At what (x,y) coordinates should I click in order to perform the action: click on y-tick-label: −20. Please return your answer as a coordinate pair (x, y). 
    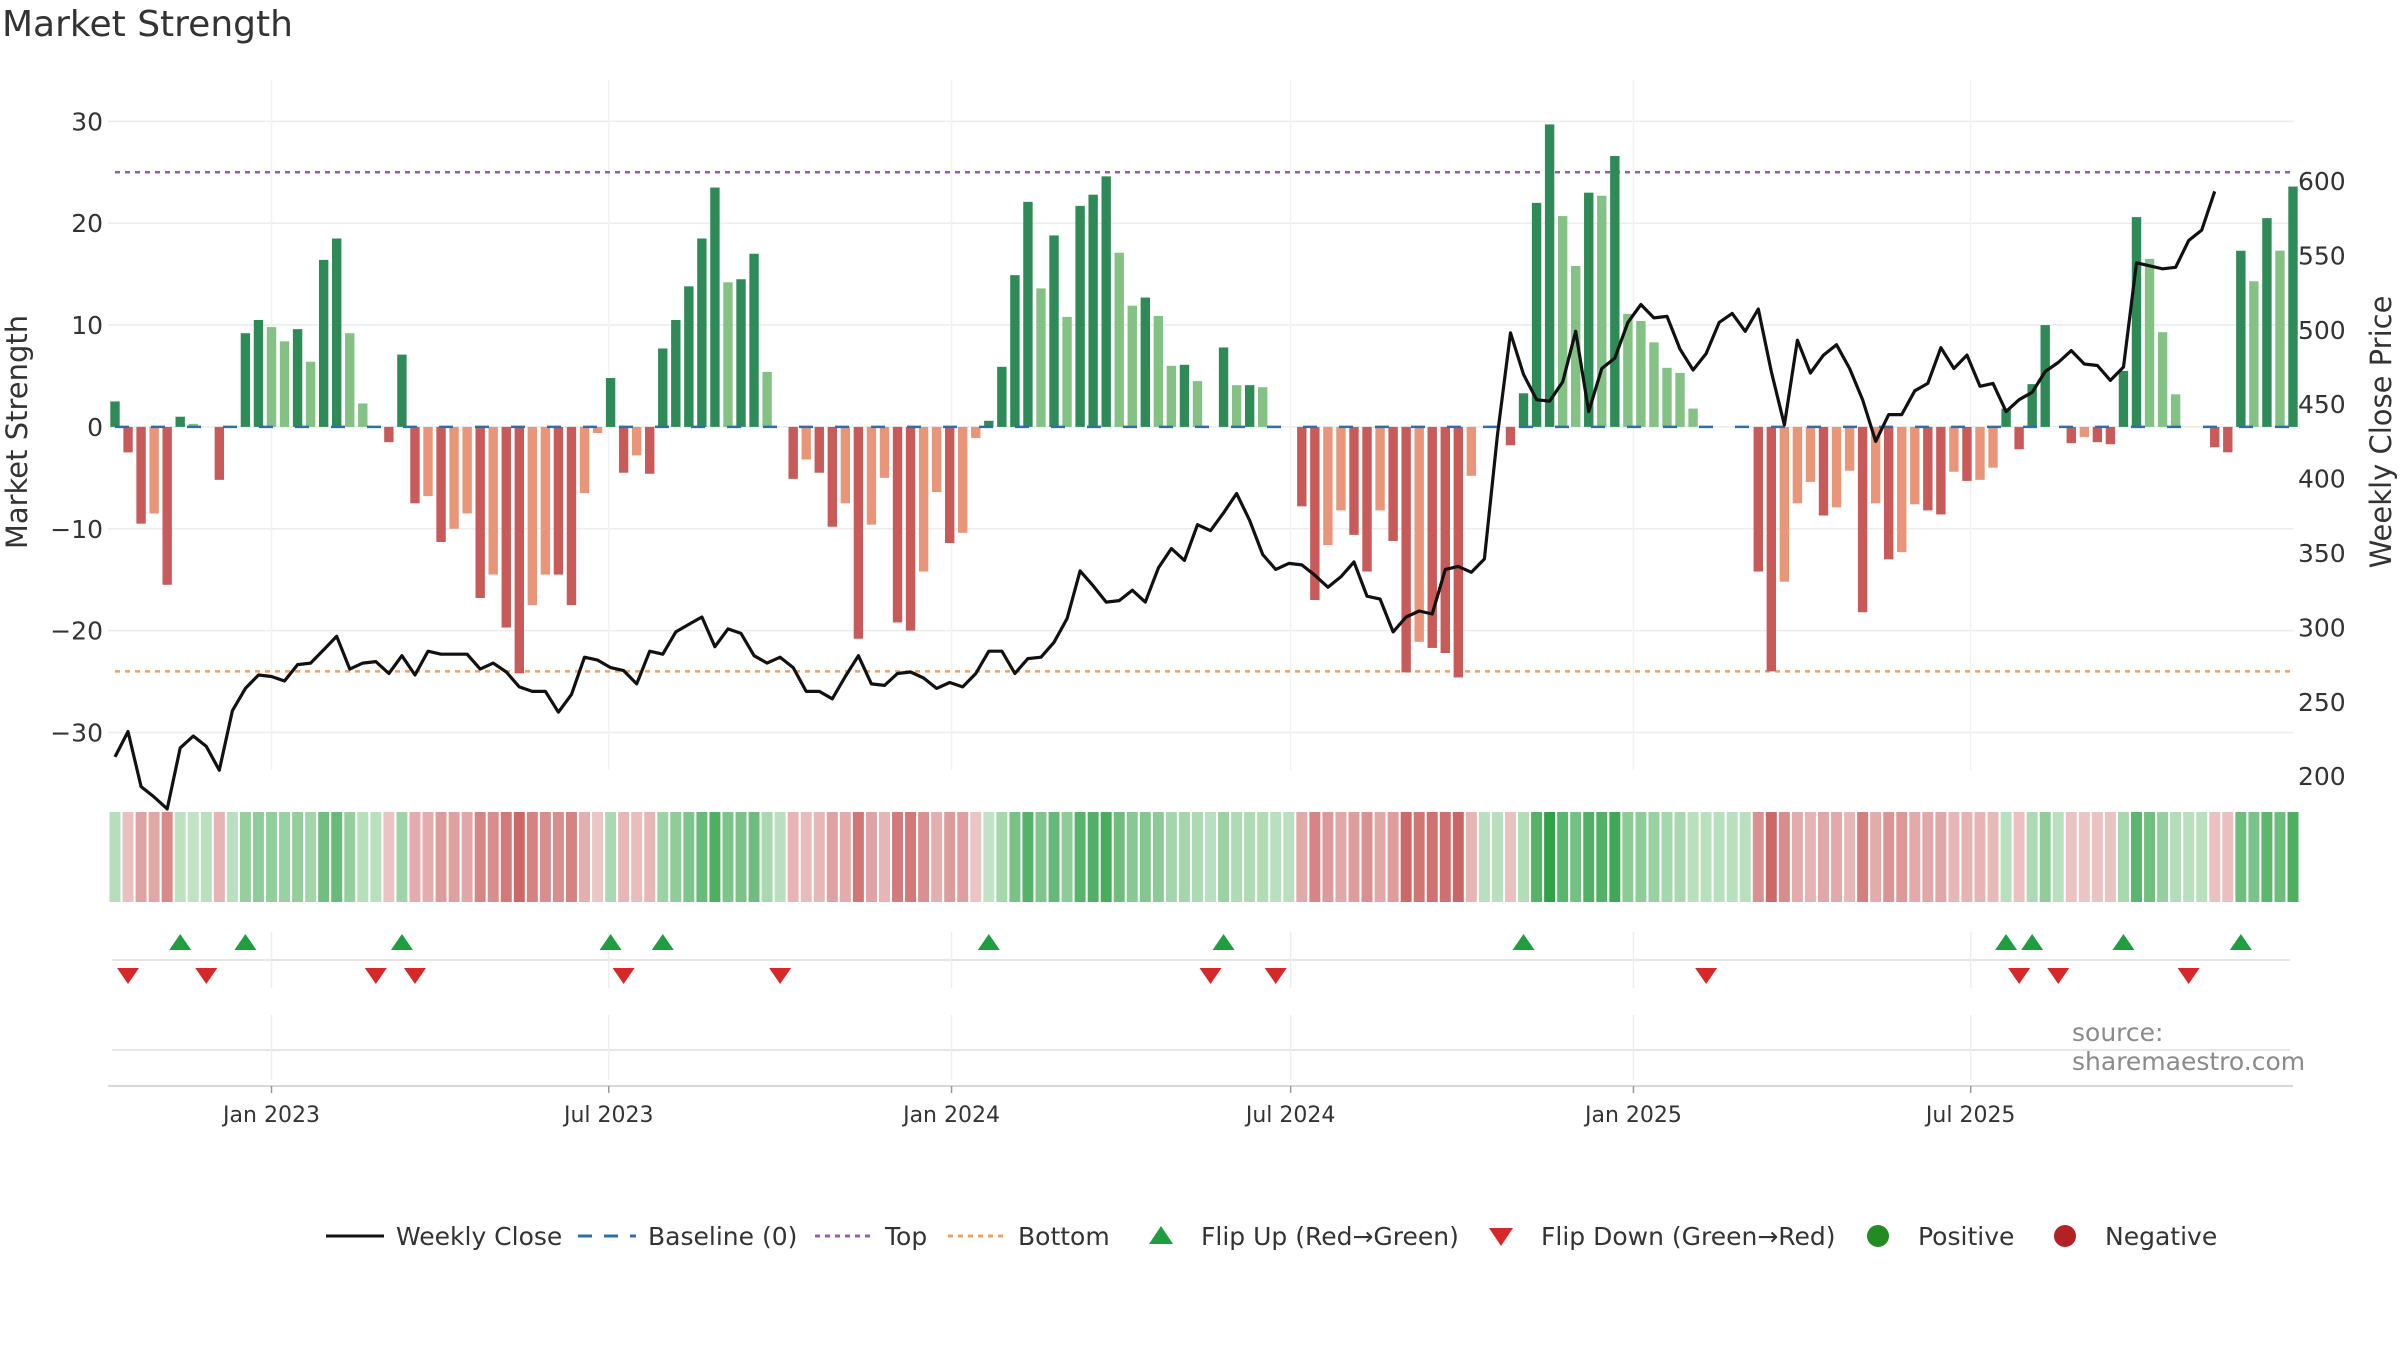
    Looking at the image, I should click on (76, 631).